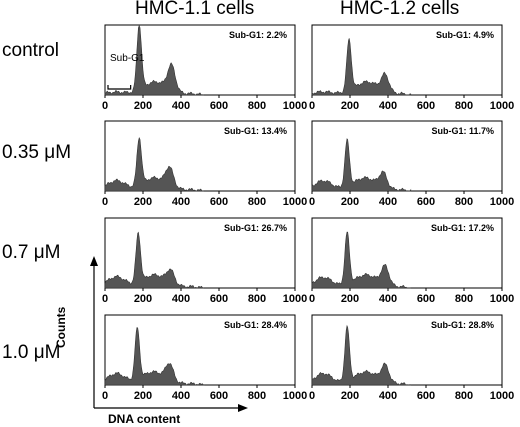  I want to click on x-axis-arrow-head, so click(243, 408).